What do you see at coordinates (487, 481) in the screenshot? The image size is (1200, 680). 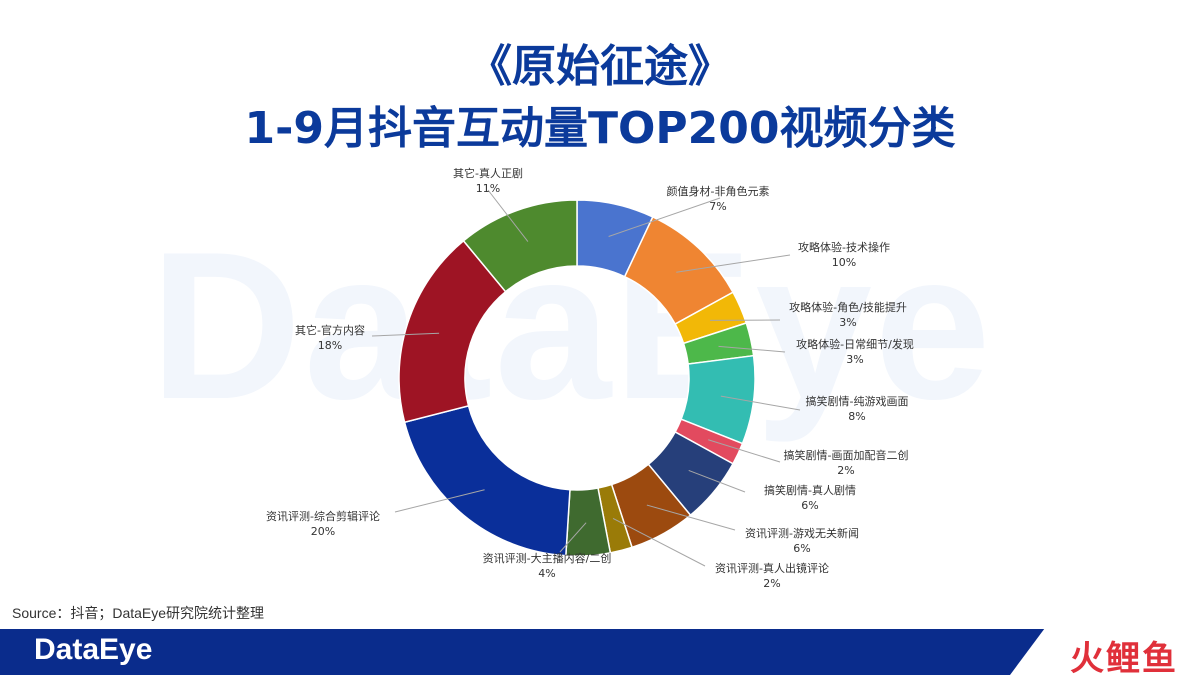 I see `donut-slice` at bounding box center [487, 481].